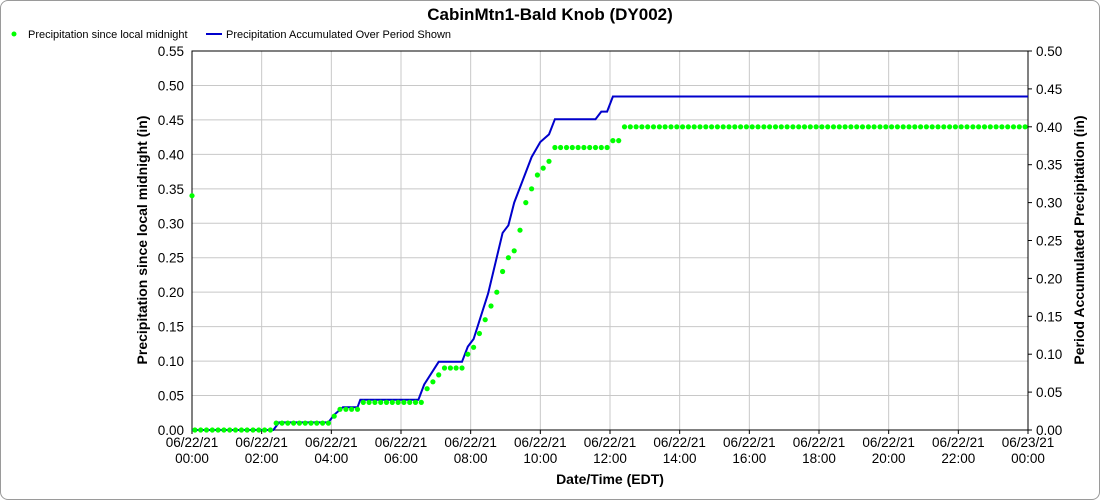 This screenshot has width=1100, height=500. What do you see at coordinates (171, 258) in the screenshot?
I see `left-tick-label: 0.25` at bounding box center [171, 258].